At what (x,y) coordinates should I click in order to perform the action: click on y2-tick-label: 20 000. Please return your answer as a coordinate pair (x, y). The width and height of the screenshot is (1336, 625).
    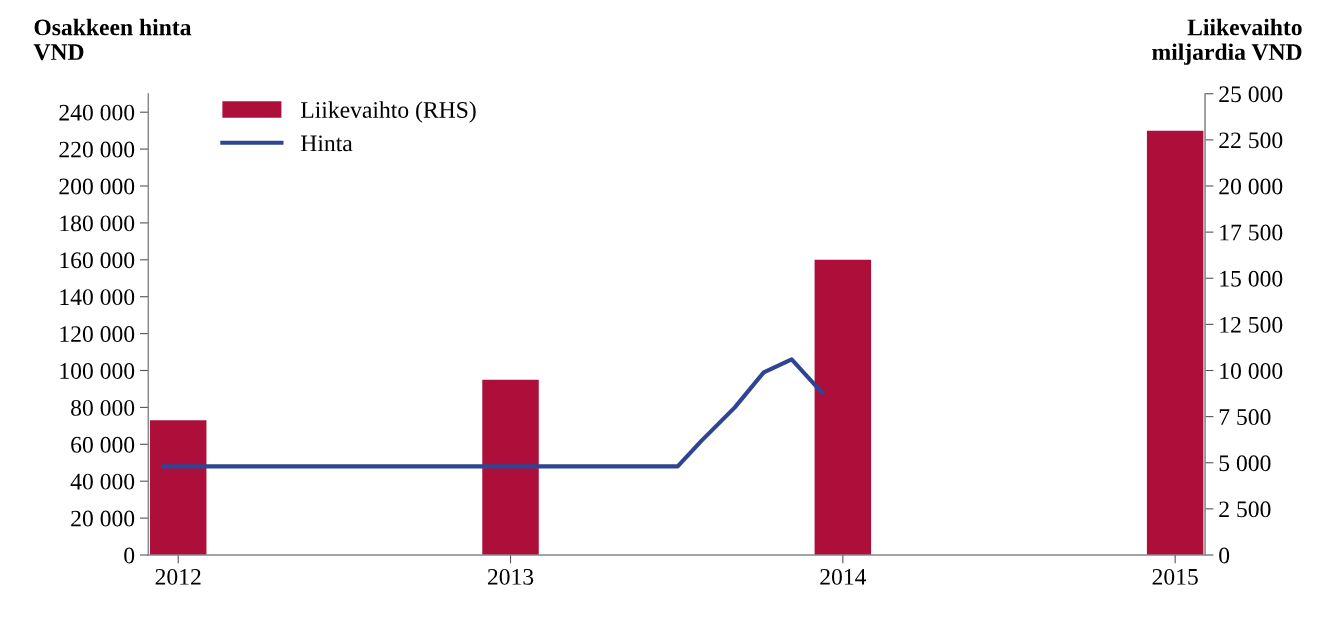
    Looking at the image, I should click on (1251, 186).